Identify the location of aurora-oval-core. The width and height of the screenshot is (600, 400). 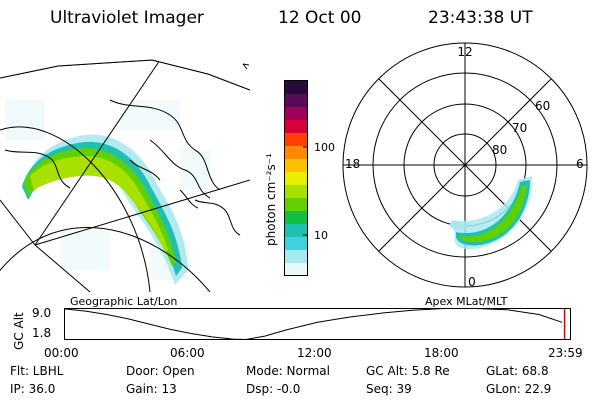
(493, 214).